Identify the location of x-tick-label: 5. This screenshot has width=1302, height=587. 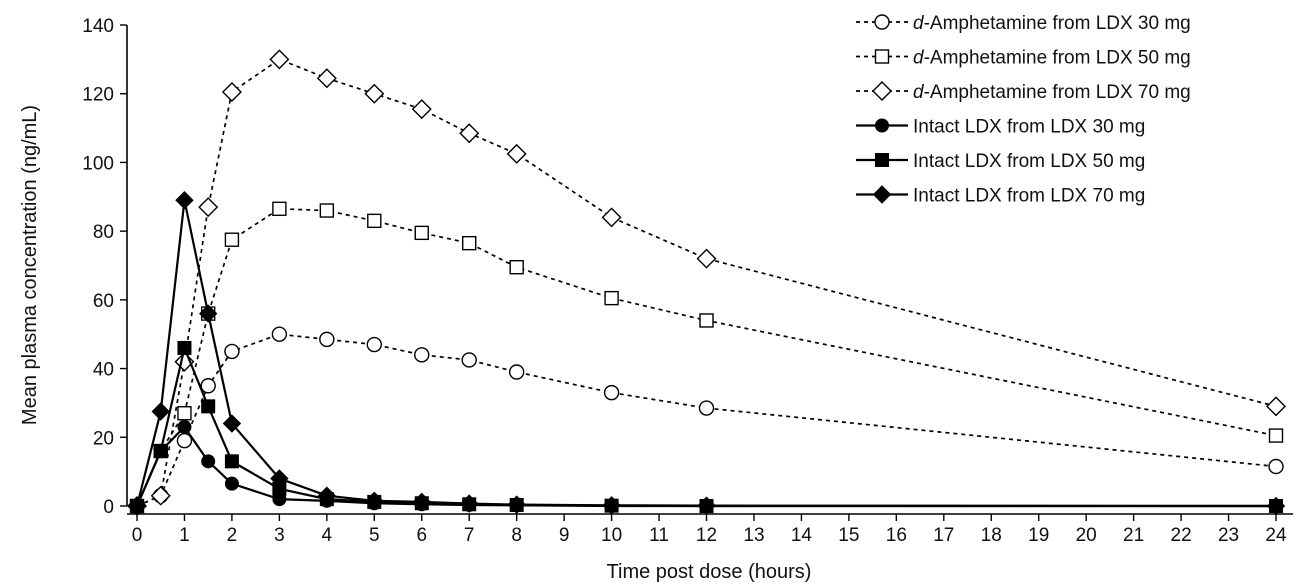
(374, 535).